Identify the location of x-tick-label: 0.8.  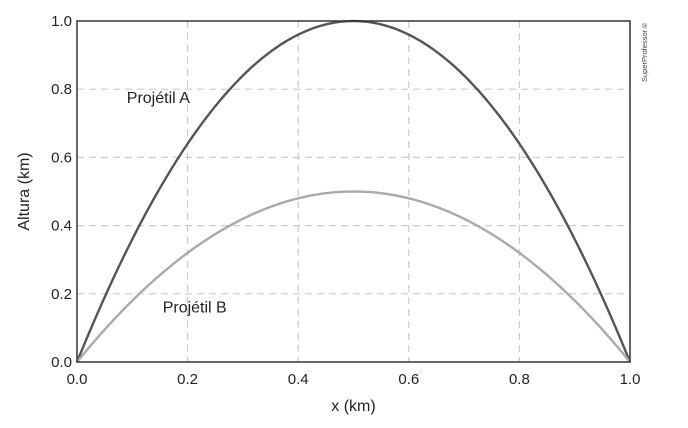
(519, 379).